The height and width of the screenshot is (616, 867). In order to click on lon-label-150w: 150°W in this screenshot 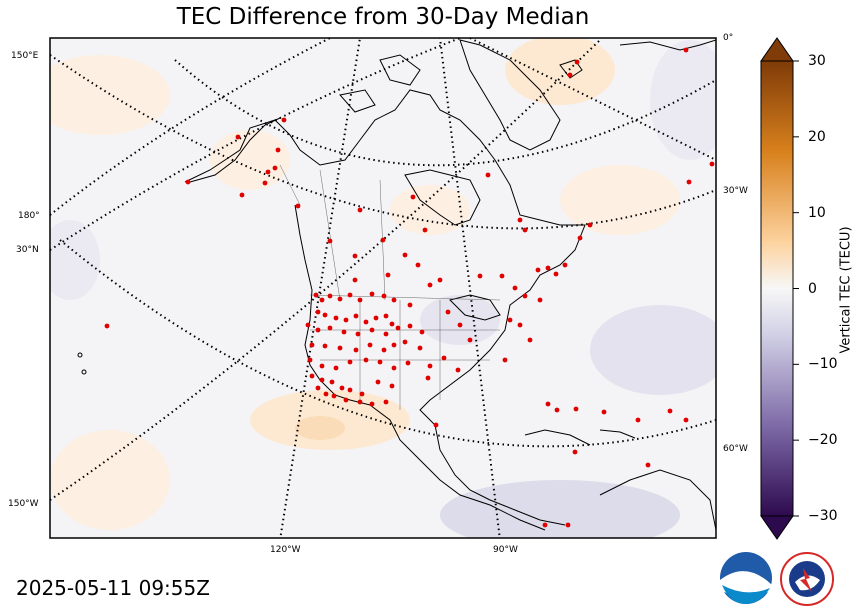, I will do `click(23, 504)`.